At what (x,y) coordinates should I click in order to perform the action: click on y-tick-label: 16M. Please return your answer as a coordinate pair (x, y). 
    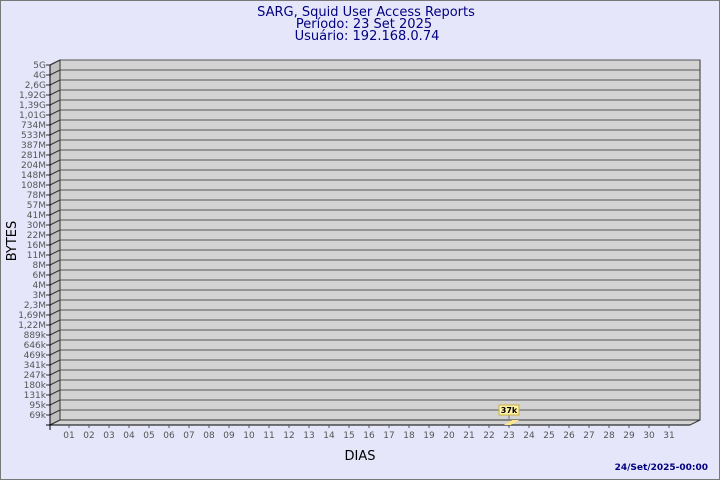
    Looking at the image, I should click on (36, 246).